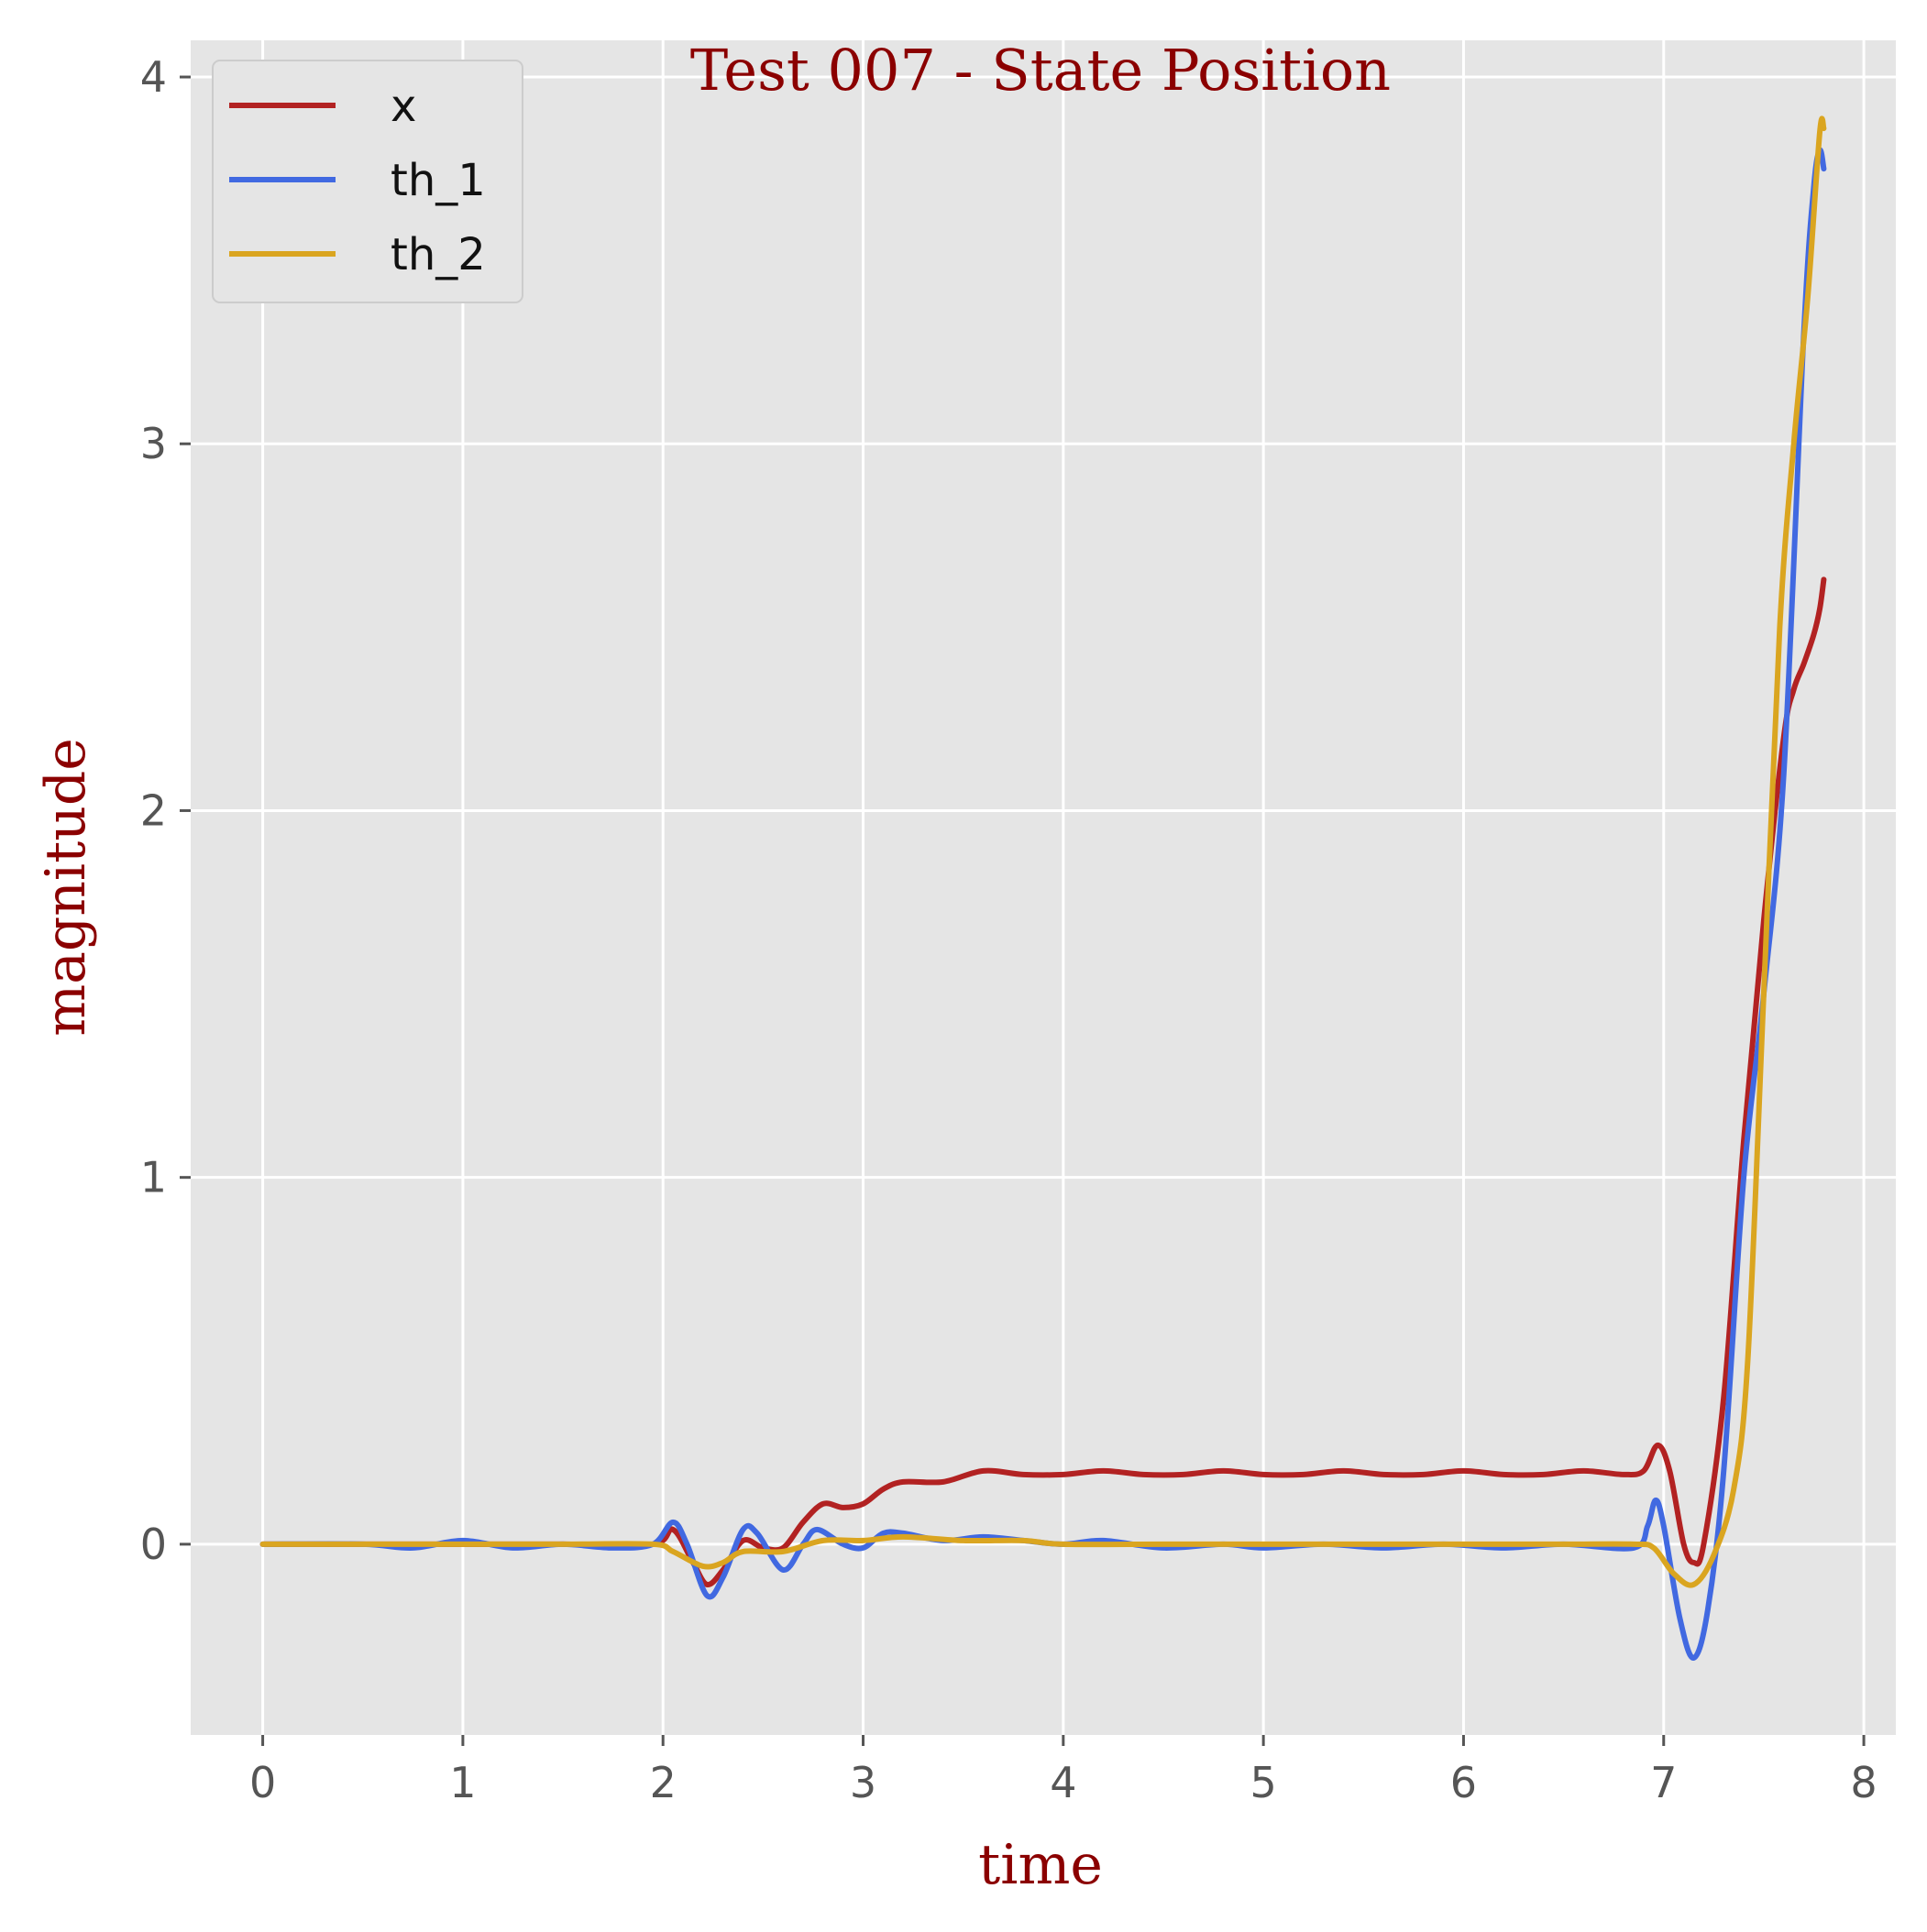 Image resolution: width=1927 pixels, height=1932 pixels. I want to click on legend-box, so click(367, 181).